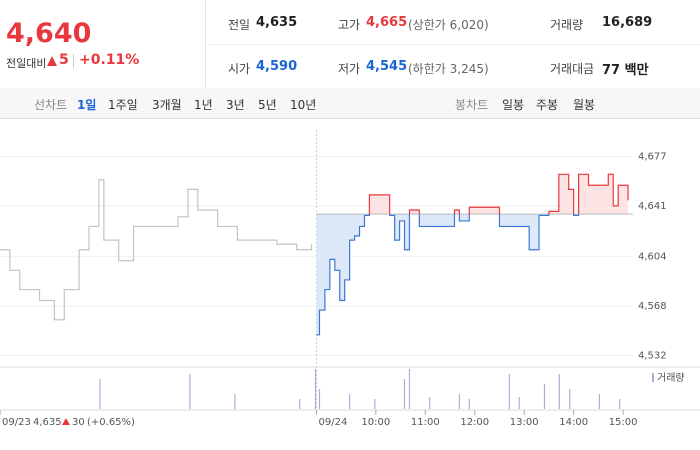  I want to click on price-line, so click(156, 250).